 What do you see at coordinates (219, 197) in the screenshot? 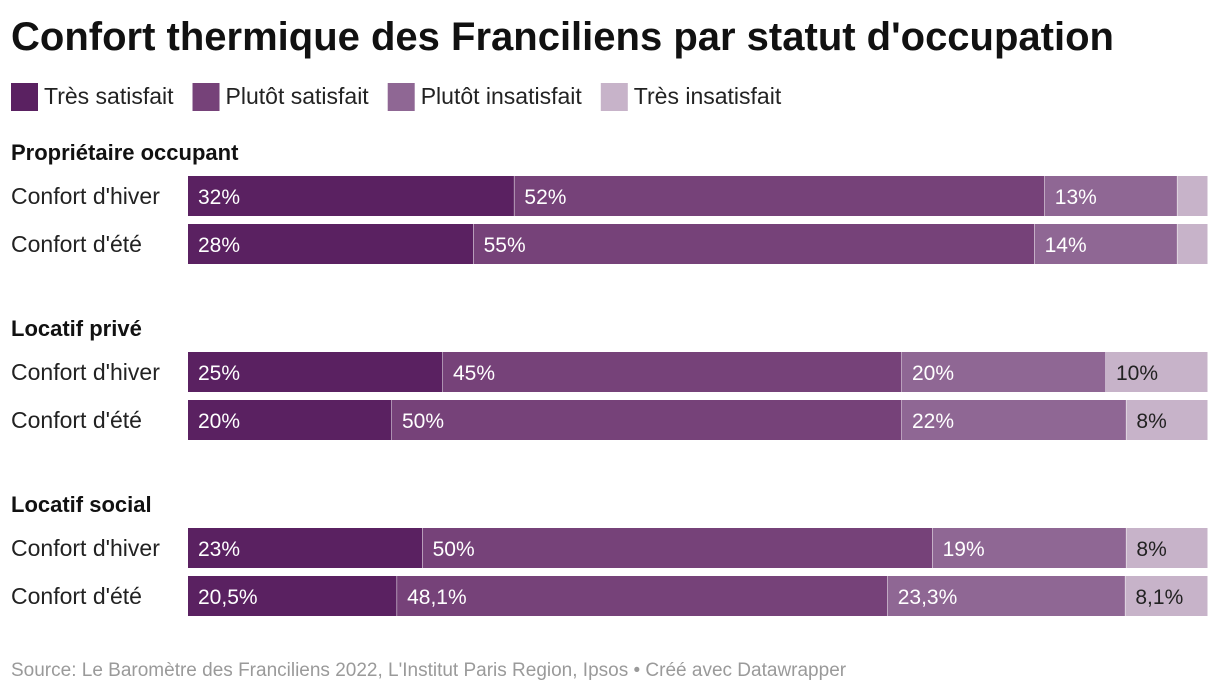
I see `data-label-tres-satisfait: 32%` at bounding box center [219, 197].